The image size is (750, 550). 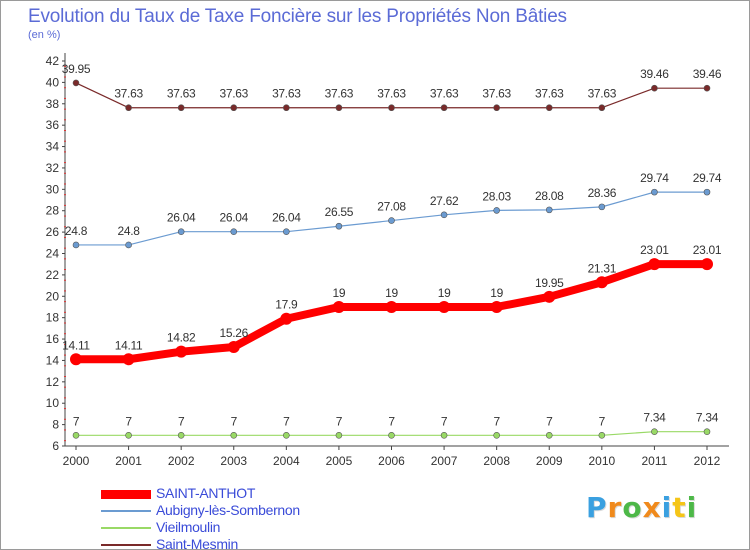 What do you see at coordinates (53, 168) in the screenshot?
I see `y-tick-label: 32` at bounding box center [53, 168].